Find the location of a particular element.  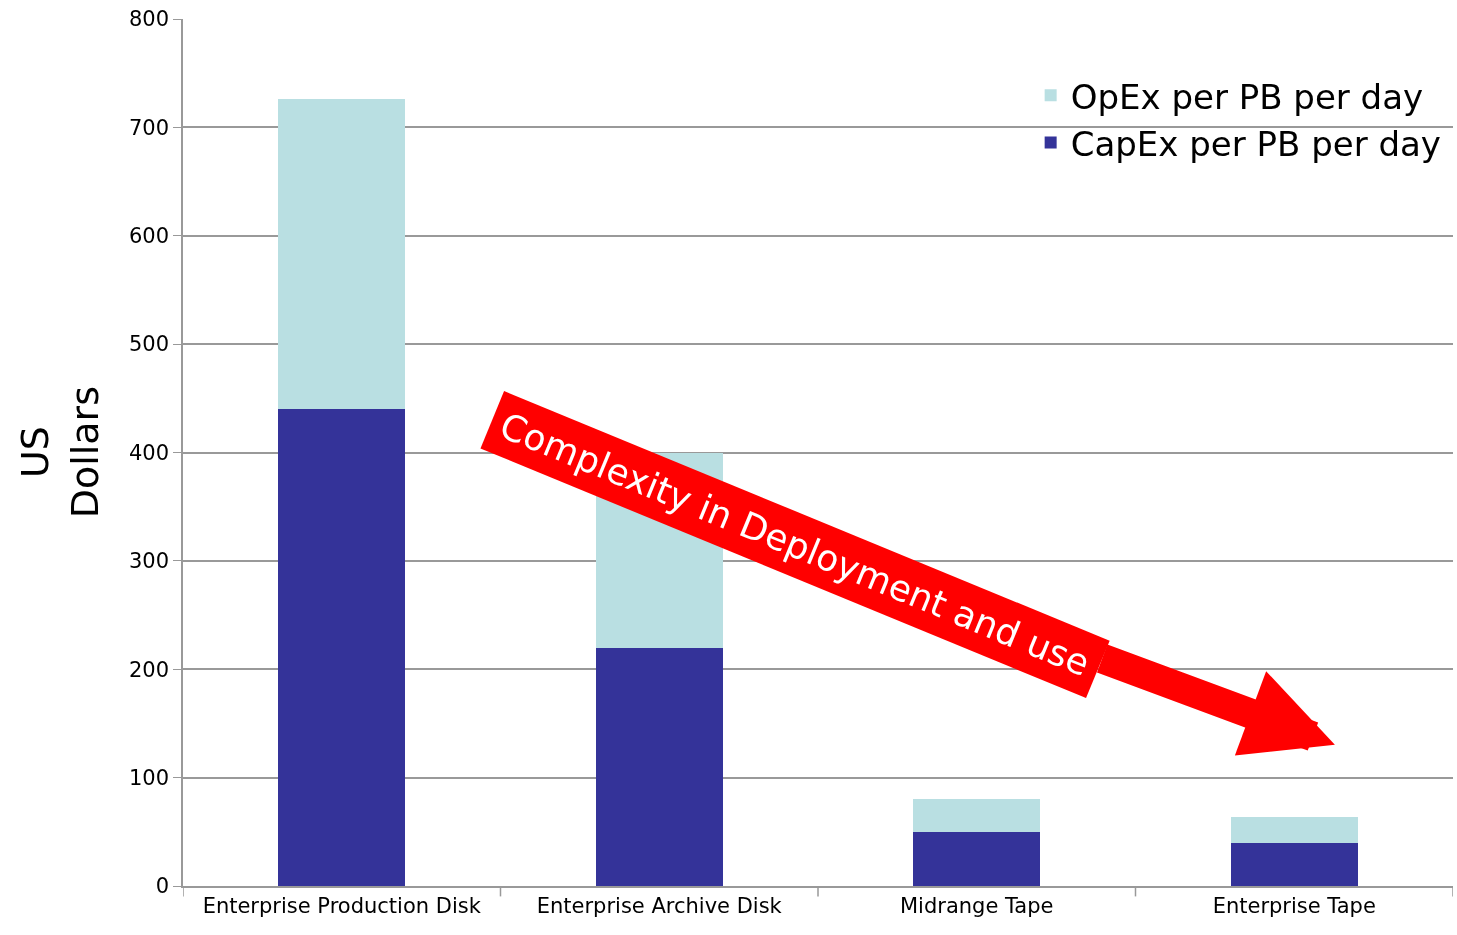

y-tick-label: 800 is located at coordinates (149, 19).